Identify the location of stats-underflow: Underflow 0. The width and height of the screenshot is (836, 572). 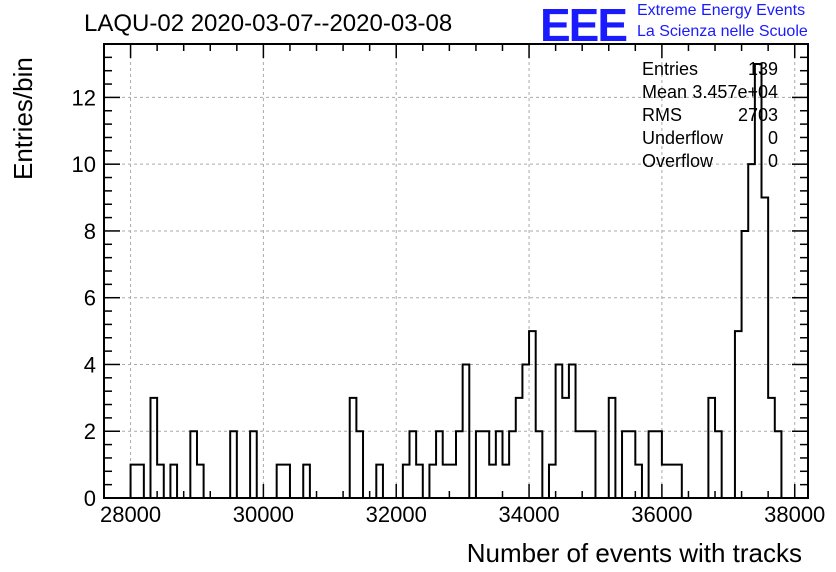
(710, 138).